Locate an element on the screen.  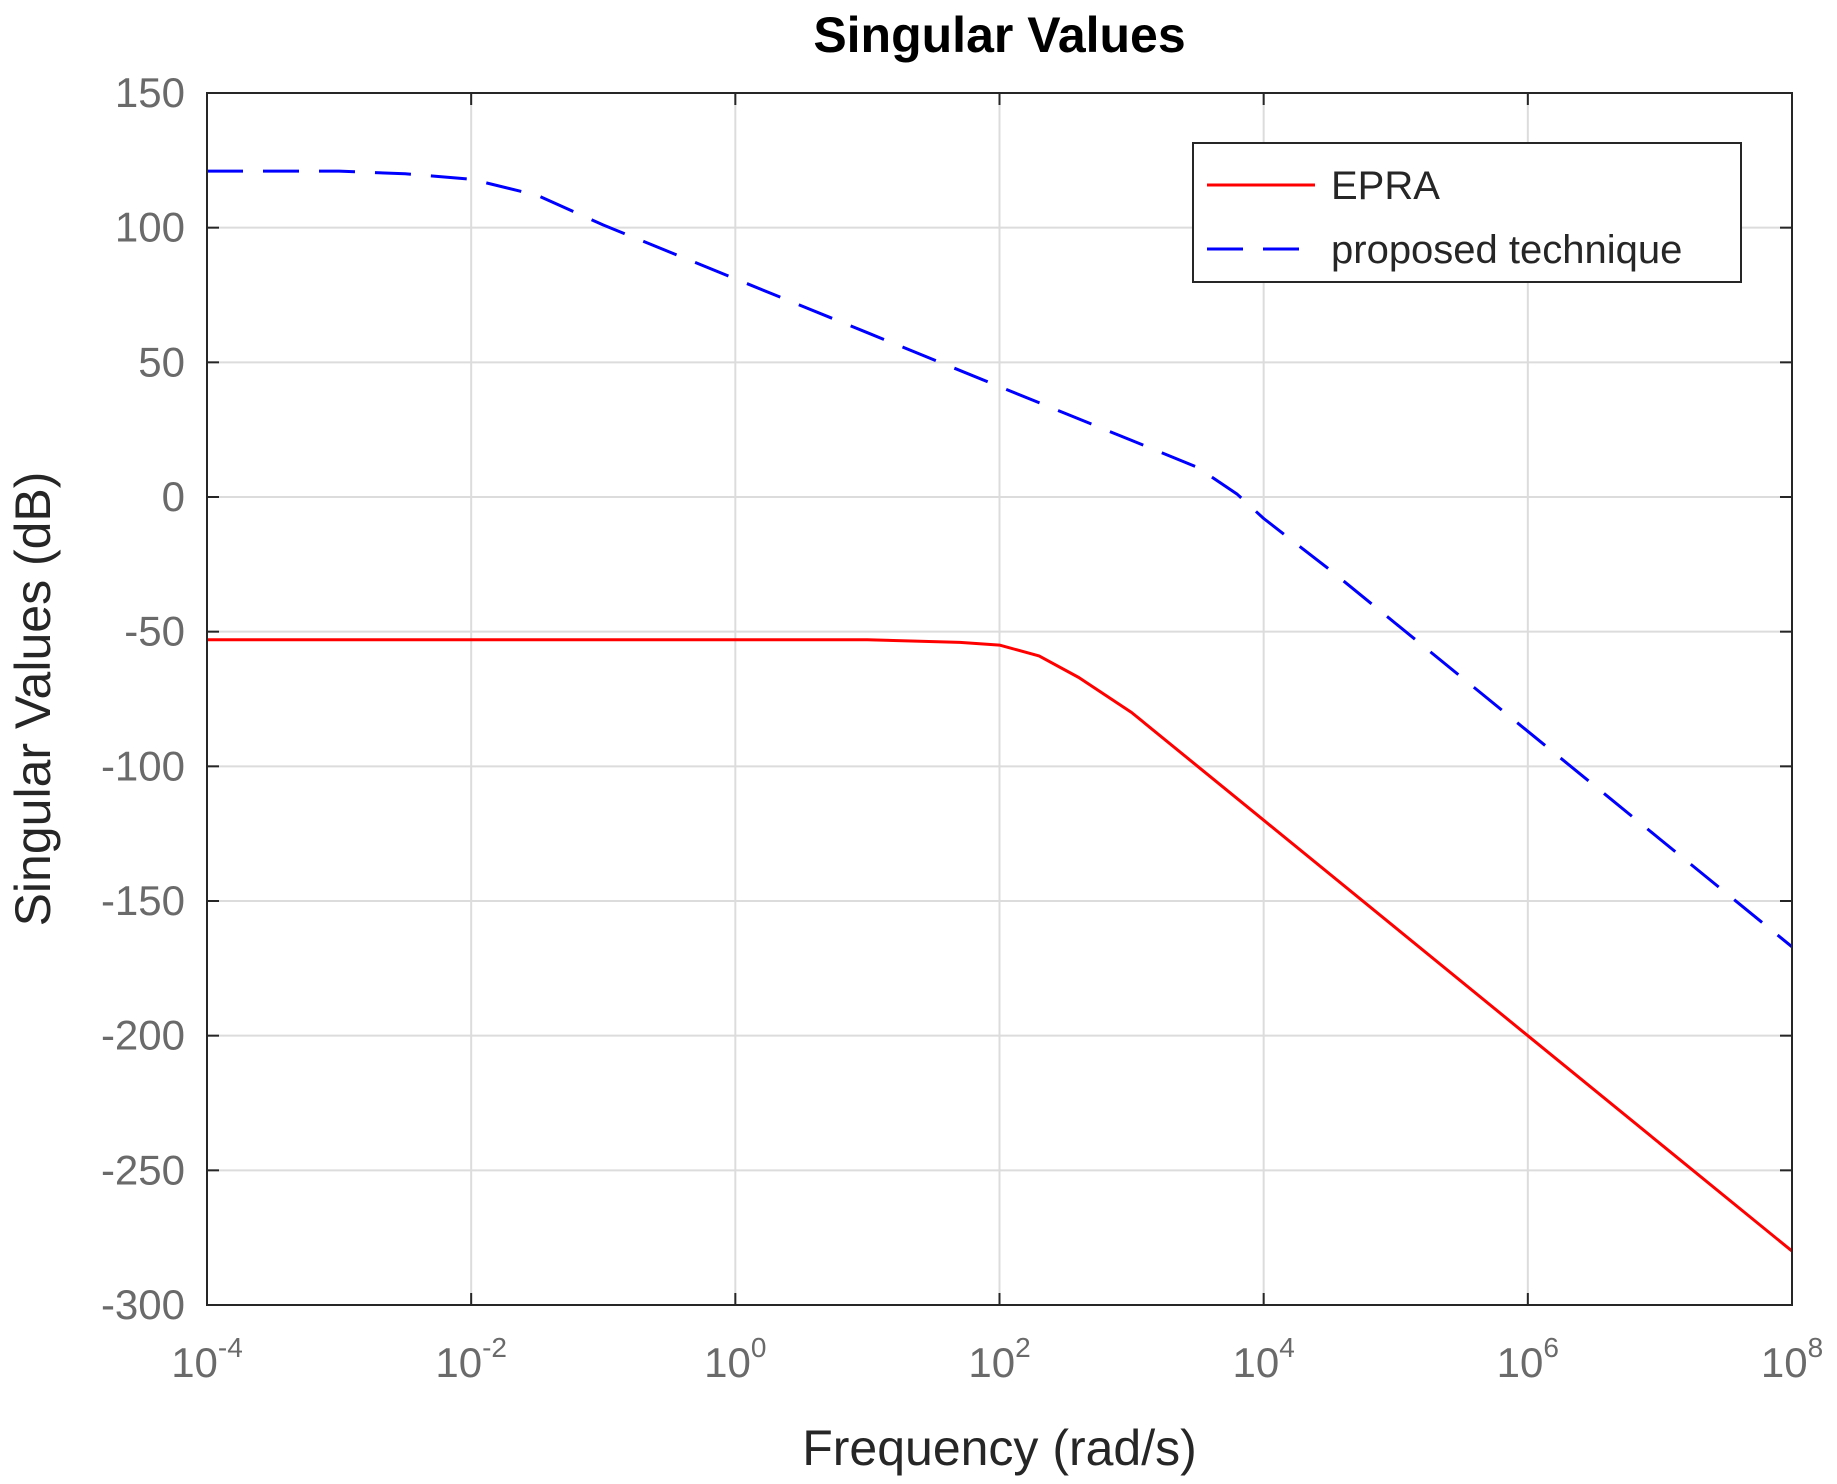
x-tick-label: 10⁶ is located at coordinates (1528, 1359).